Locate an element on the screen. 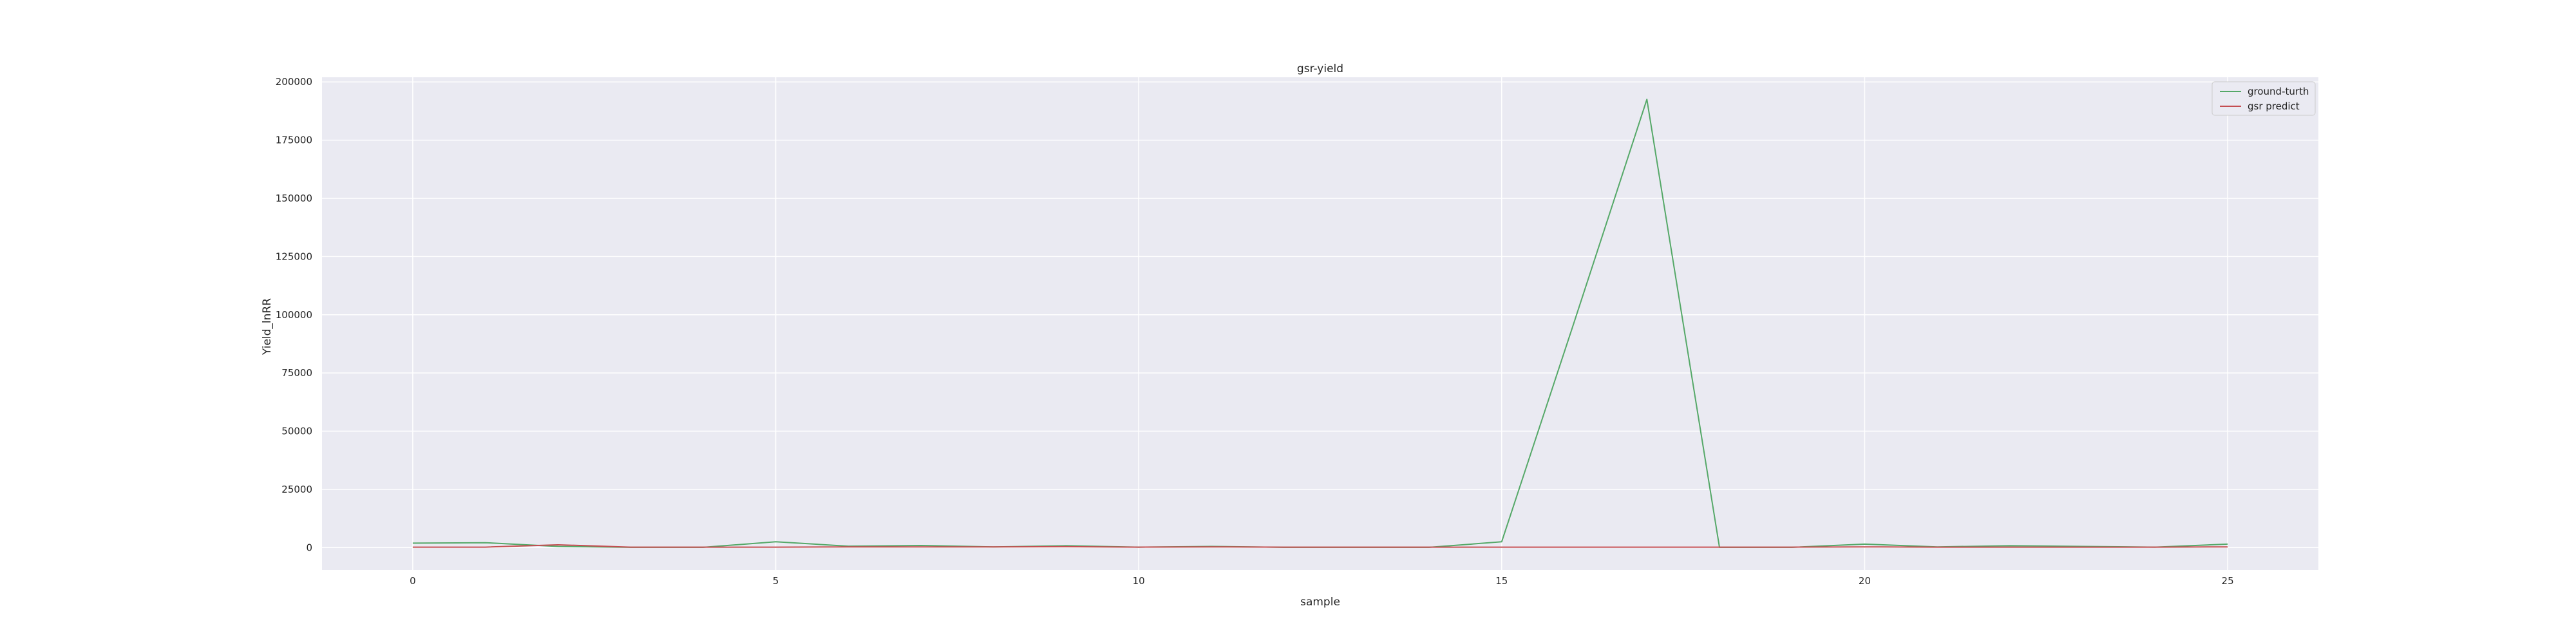 This screenshot has width=2576, height=644. chart-title: gsr-yield is located at coordinates (1320, 68).